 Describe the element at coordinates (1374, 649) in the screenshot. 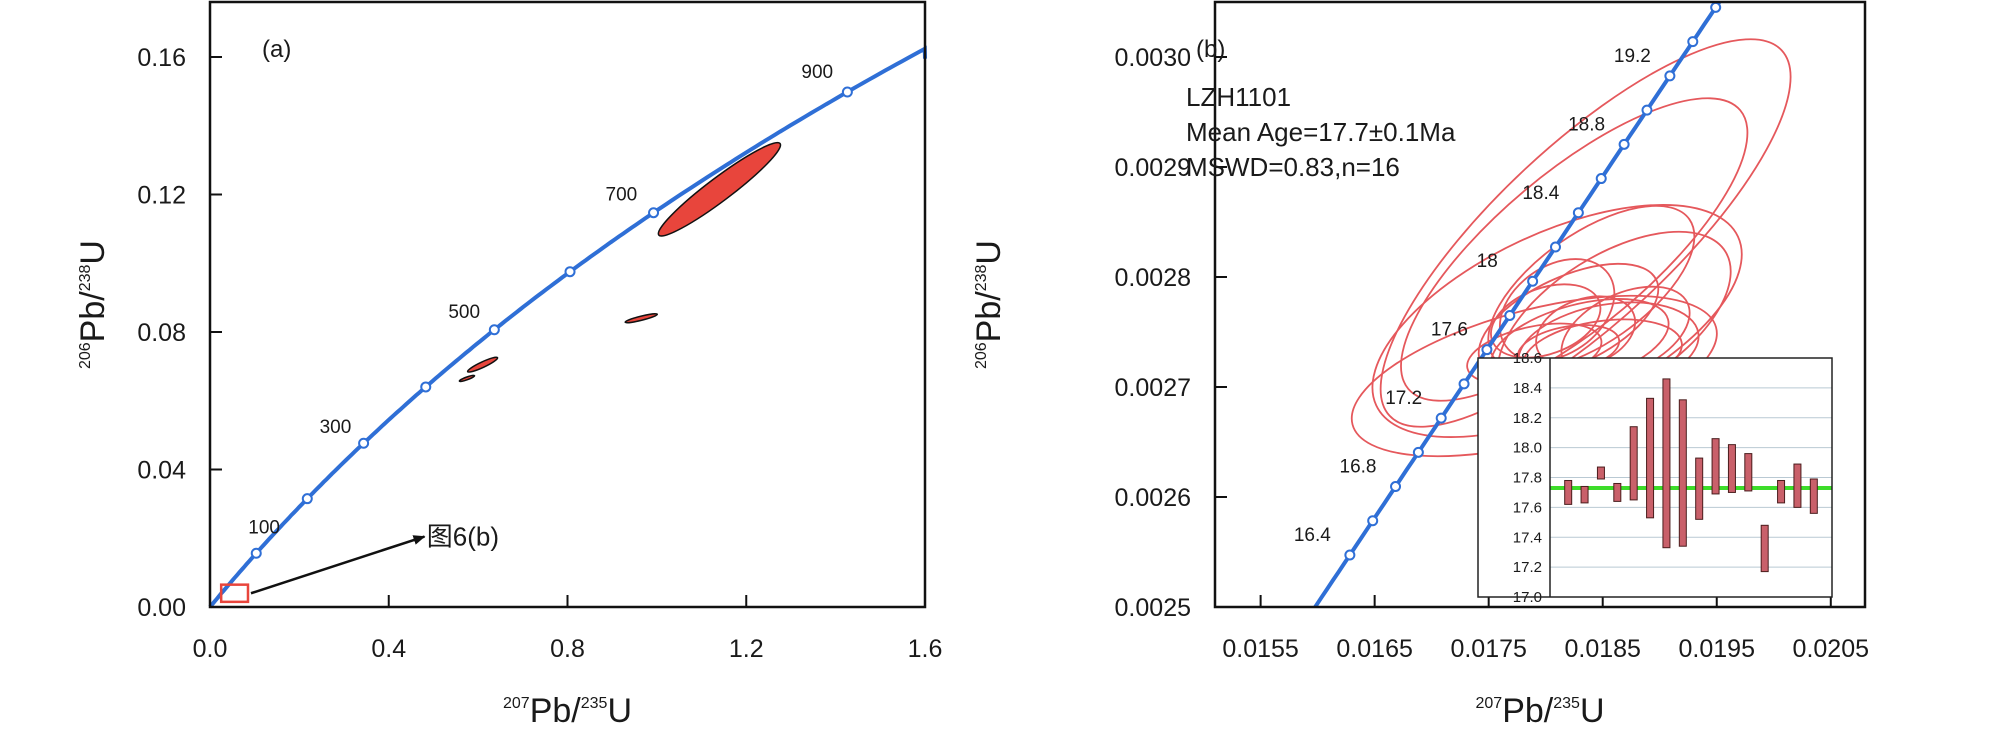

I see `x-tick-label: 0.0165` at that location.